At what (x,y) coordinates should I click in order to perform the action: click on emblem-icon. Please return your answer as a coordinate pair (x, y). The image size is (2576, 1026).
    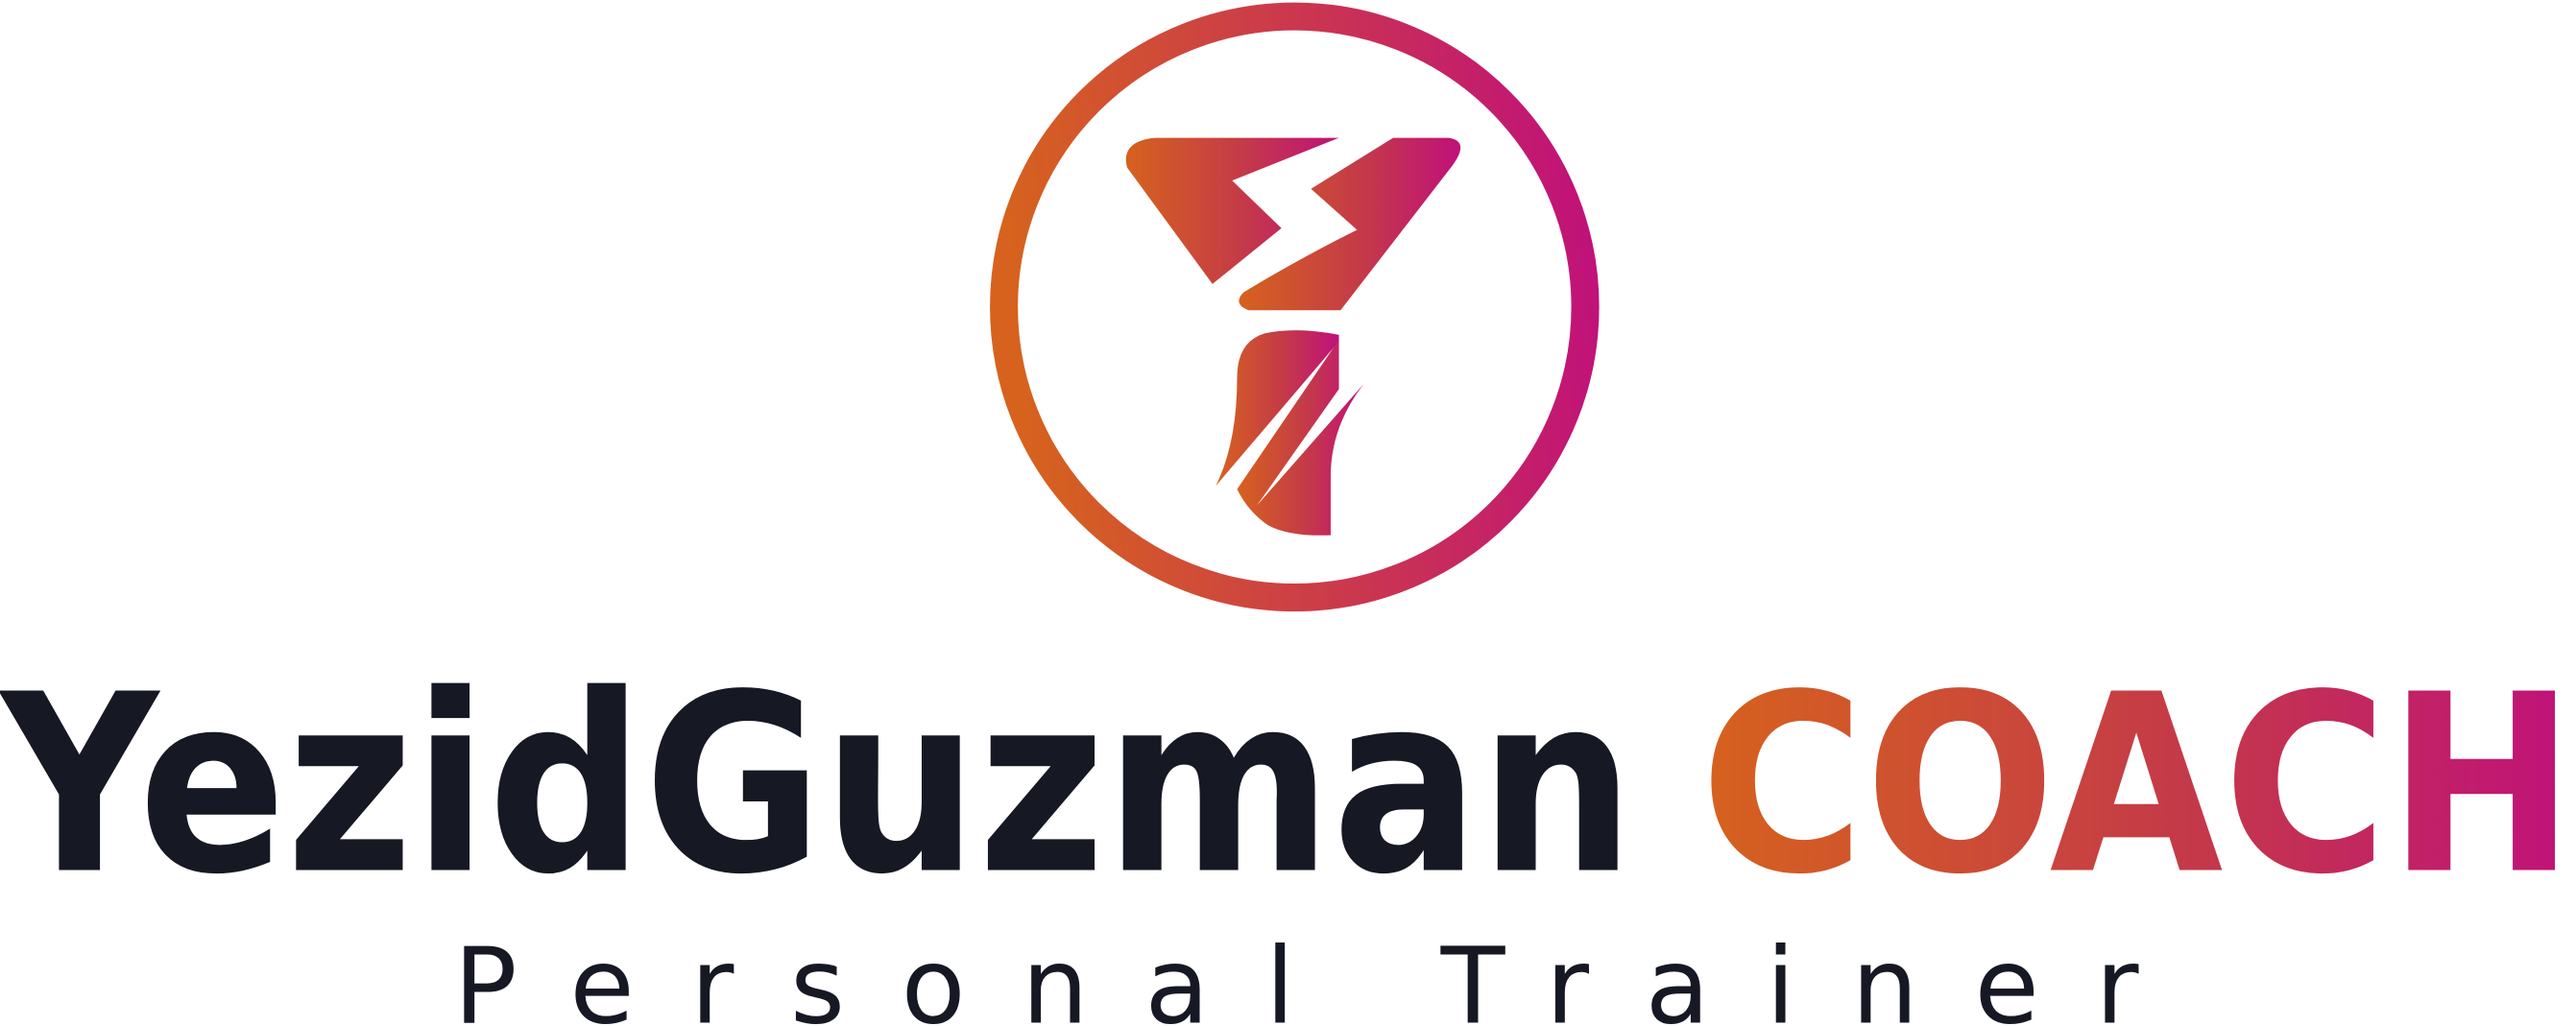
    Looking at the image, I should click on (1293, 337).